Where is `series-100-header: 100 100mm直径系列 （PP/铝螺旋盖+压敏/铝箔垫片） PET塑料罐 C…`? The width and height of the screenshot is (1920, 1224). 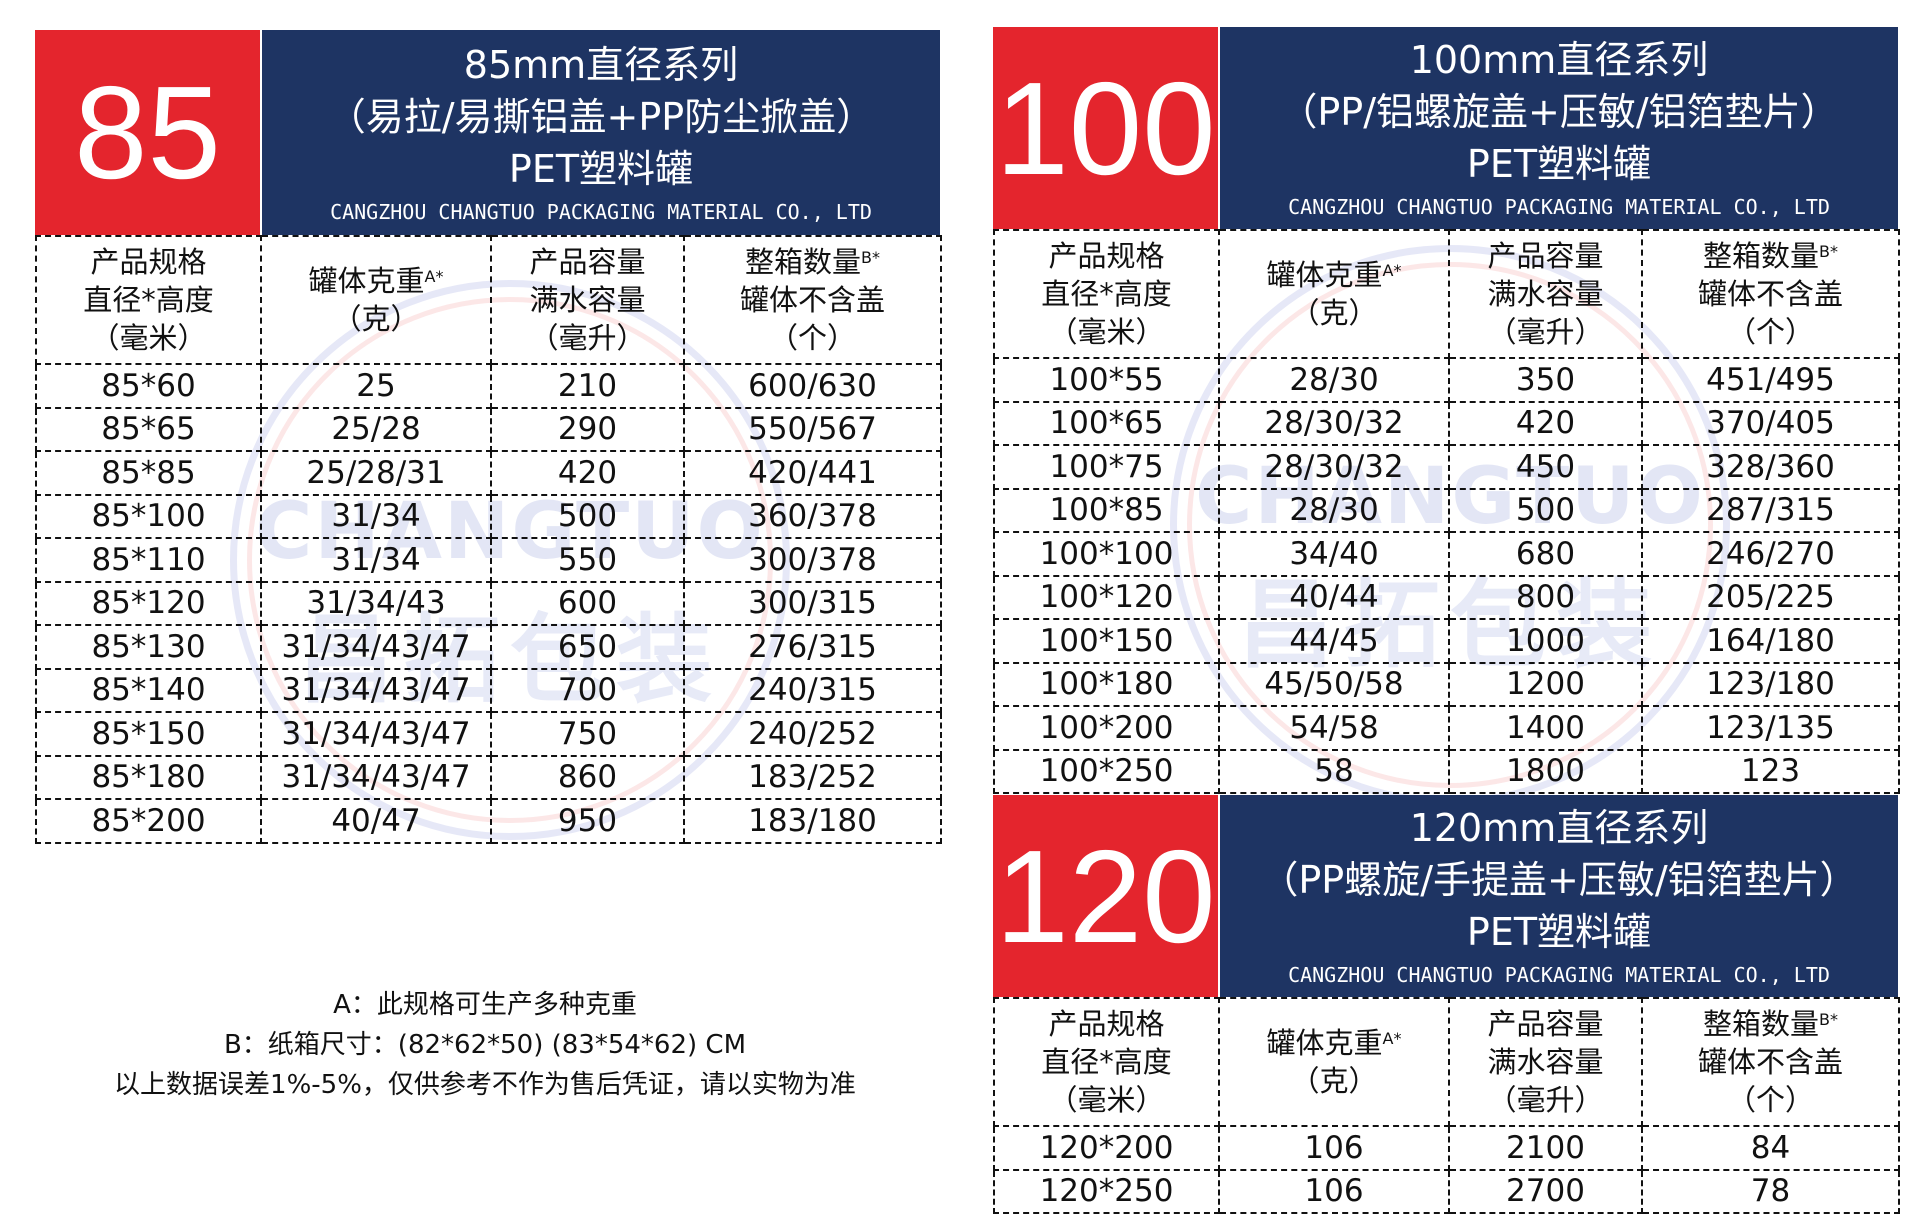 series-100-header: 100 100mm直径系列 （PP/铝螺旋盖+压敏/铝箔垫片） PET塑料罐 C… is located at coordinates (1445, 128).